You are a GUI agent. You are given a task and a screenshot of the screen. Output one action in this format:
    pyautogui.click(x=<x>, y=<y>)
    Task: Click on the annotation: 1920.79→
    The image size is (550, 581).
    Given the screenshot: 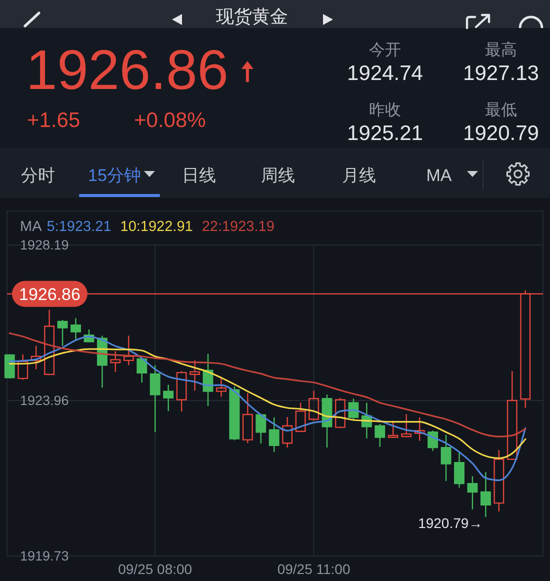 What is the action you would take?
    pyautogui.click(x=450, y=522)
    